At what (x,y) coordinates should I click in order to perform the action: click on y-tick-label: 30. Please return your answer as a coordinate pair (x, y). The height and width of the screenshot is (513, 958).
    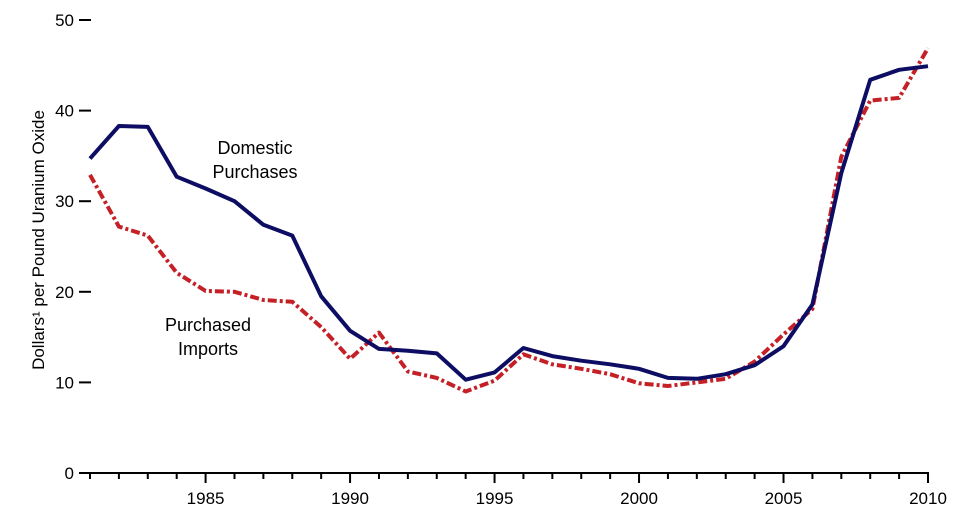
    Looking at the image, I should click on (64, 201).